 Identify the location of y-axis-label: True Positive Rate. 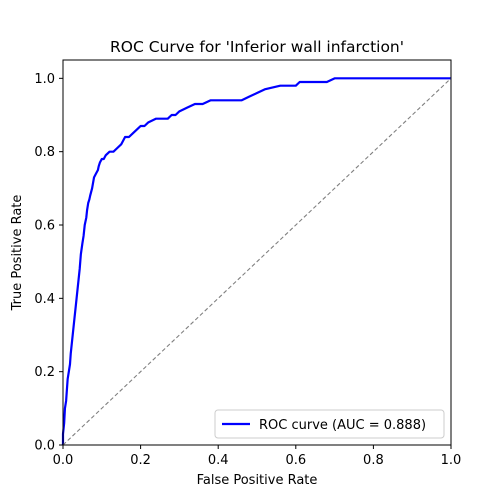
(17, 253).